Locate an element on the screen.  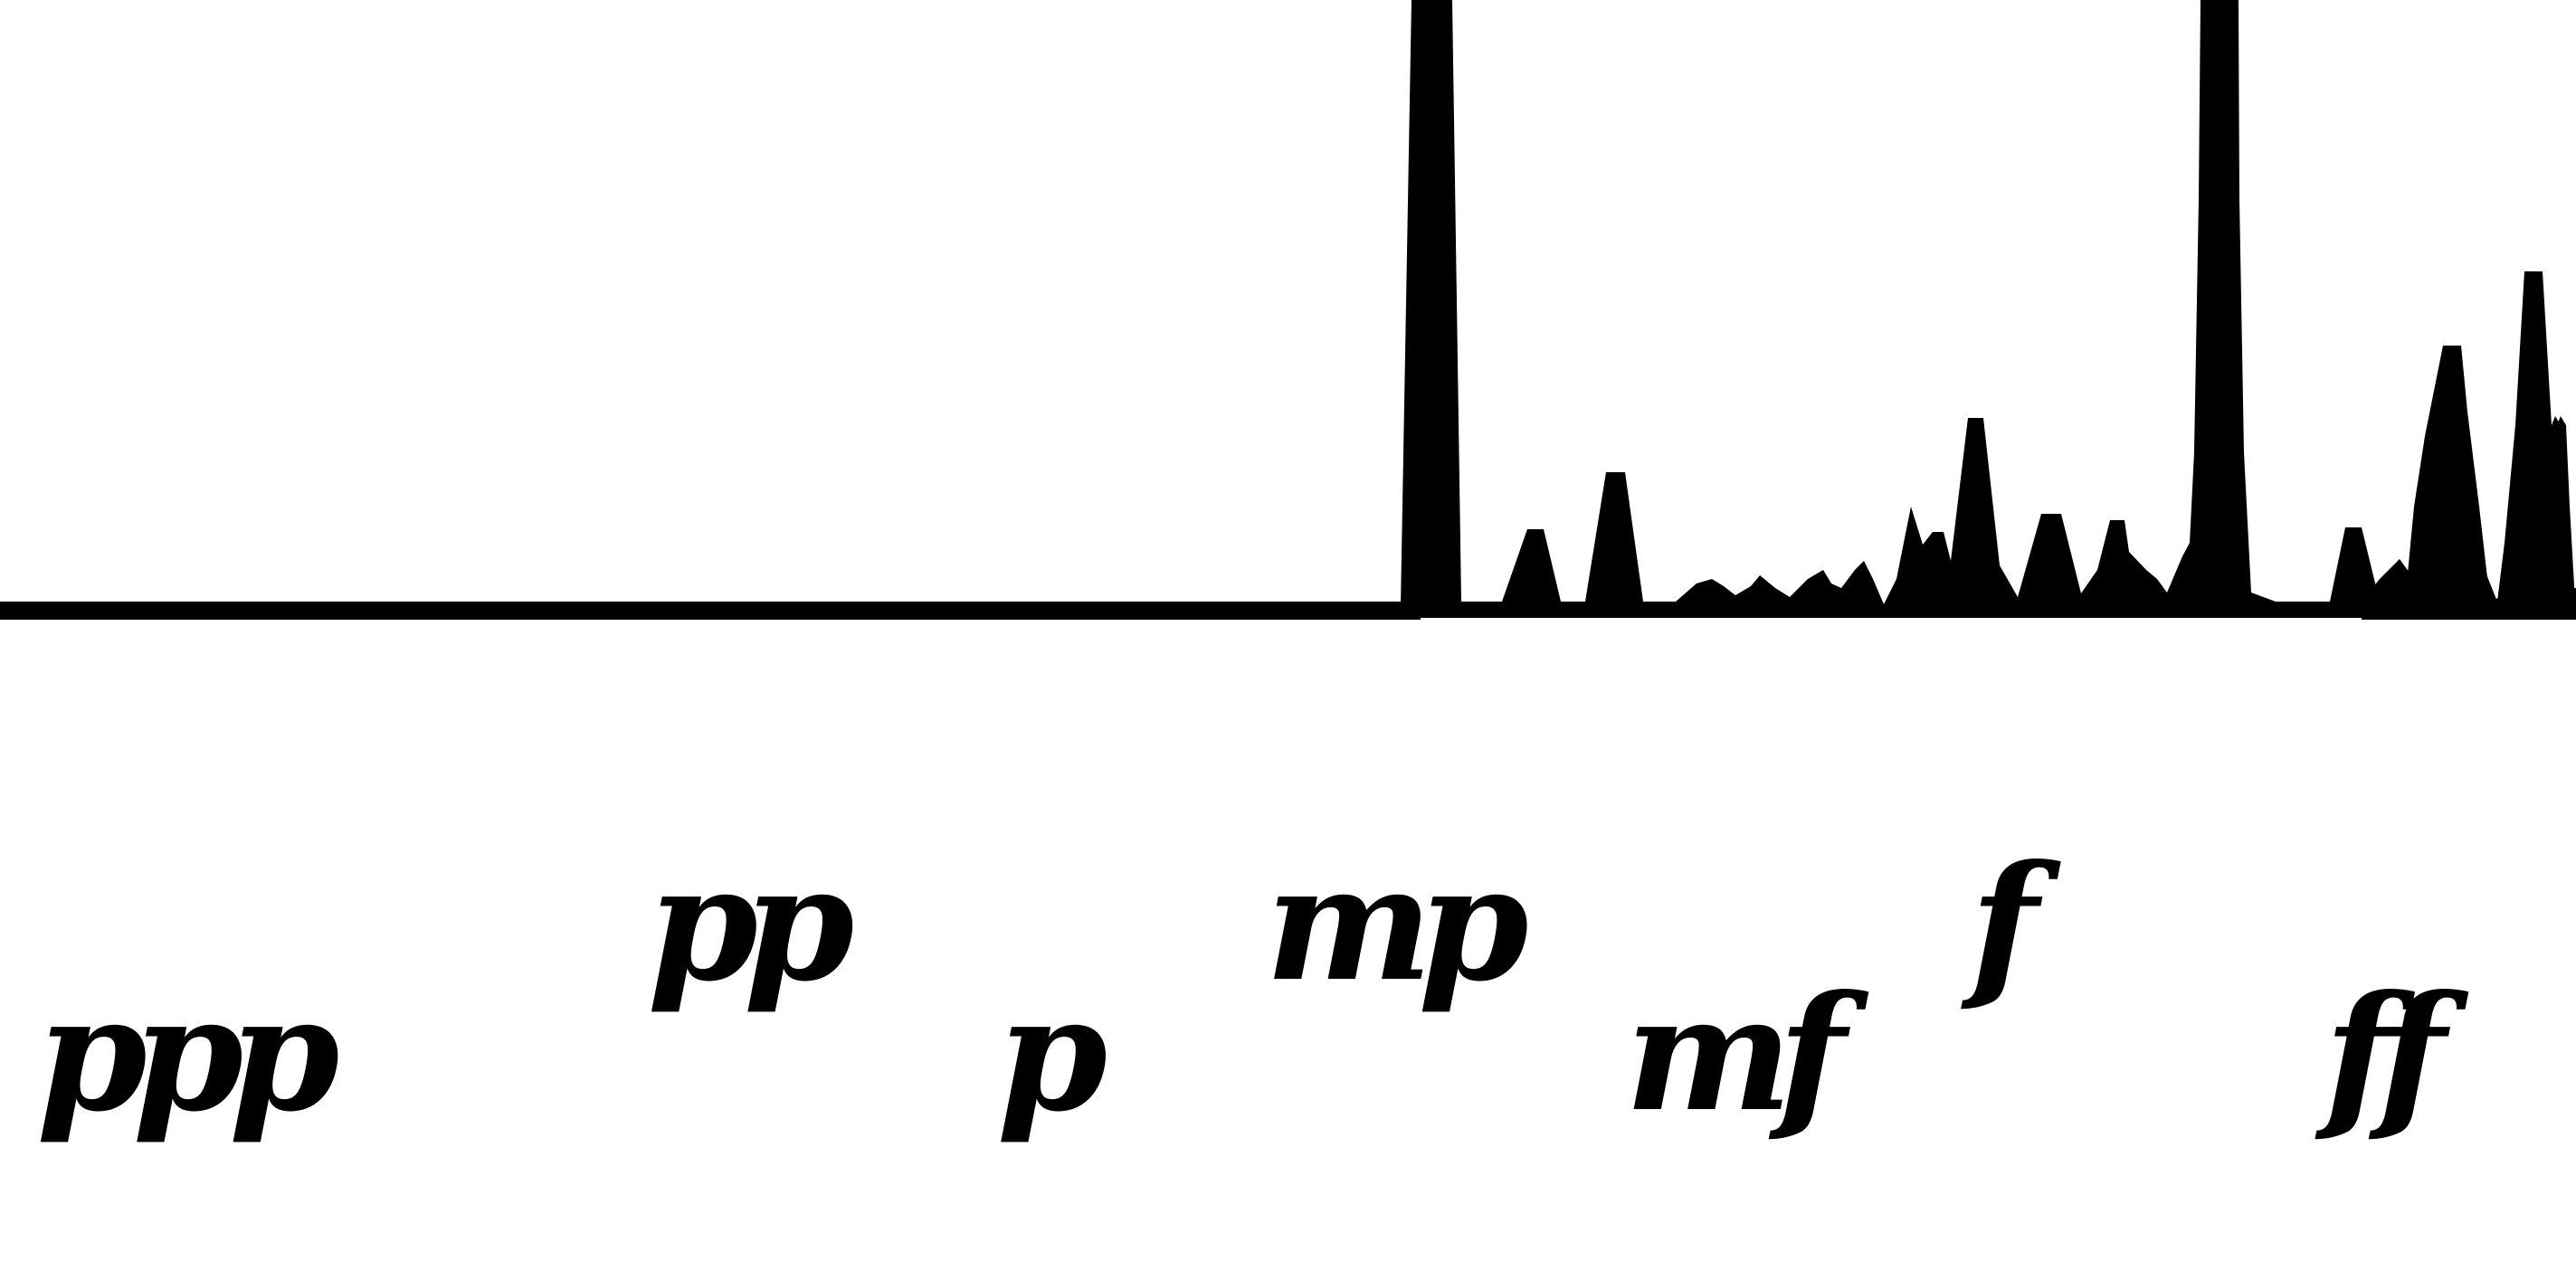
dynamic-ppp: ppp is located at coordinates (187, 1054).